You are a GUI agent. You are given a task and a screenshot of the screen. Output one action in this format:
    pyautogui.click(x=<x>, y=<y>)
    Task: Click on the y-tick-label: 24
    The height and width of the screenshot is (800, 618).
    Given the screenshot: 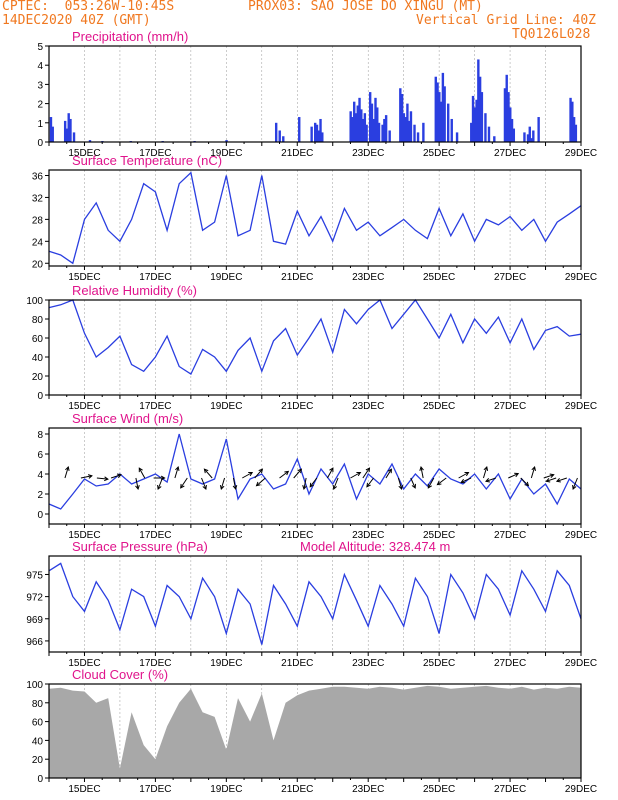 What is the action you would take?
    pyautogui.click(x=38, y=242)
    